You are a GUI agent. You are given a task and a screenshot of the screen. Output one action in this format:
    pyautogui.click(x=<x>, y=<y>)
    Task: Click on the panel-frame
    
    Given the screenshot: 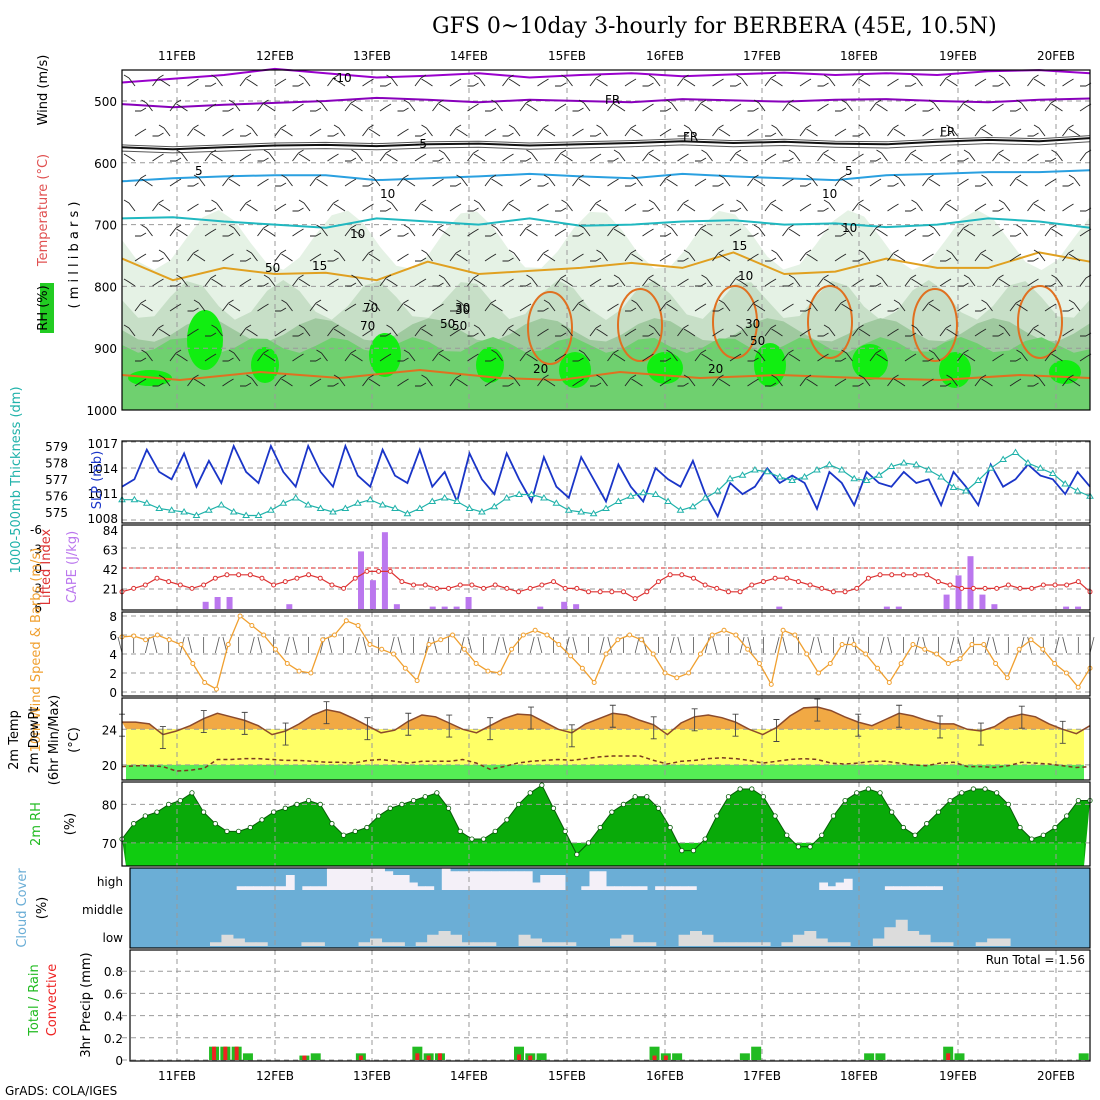 What is the action you would take?
    pyautogui.click(x=606, y=654)
    